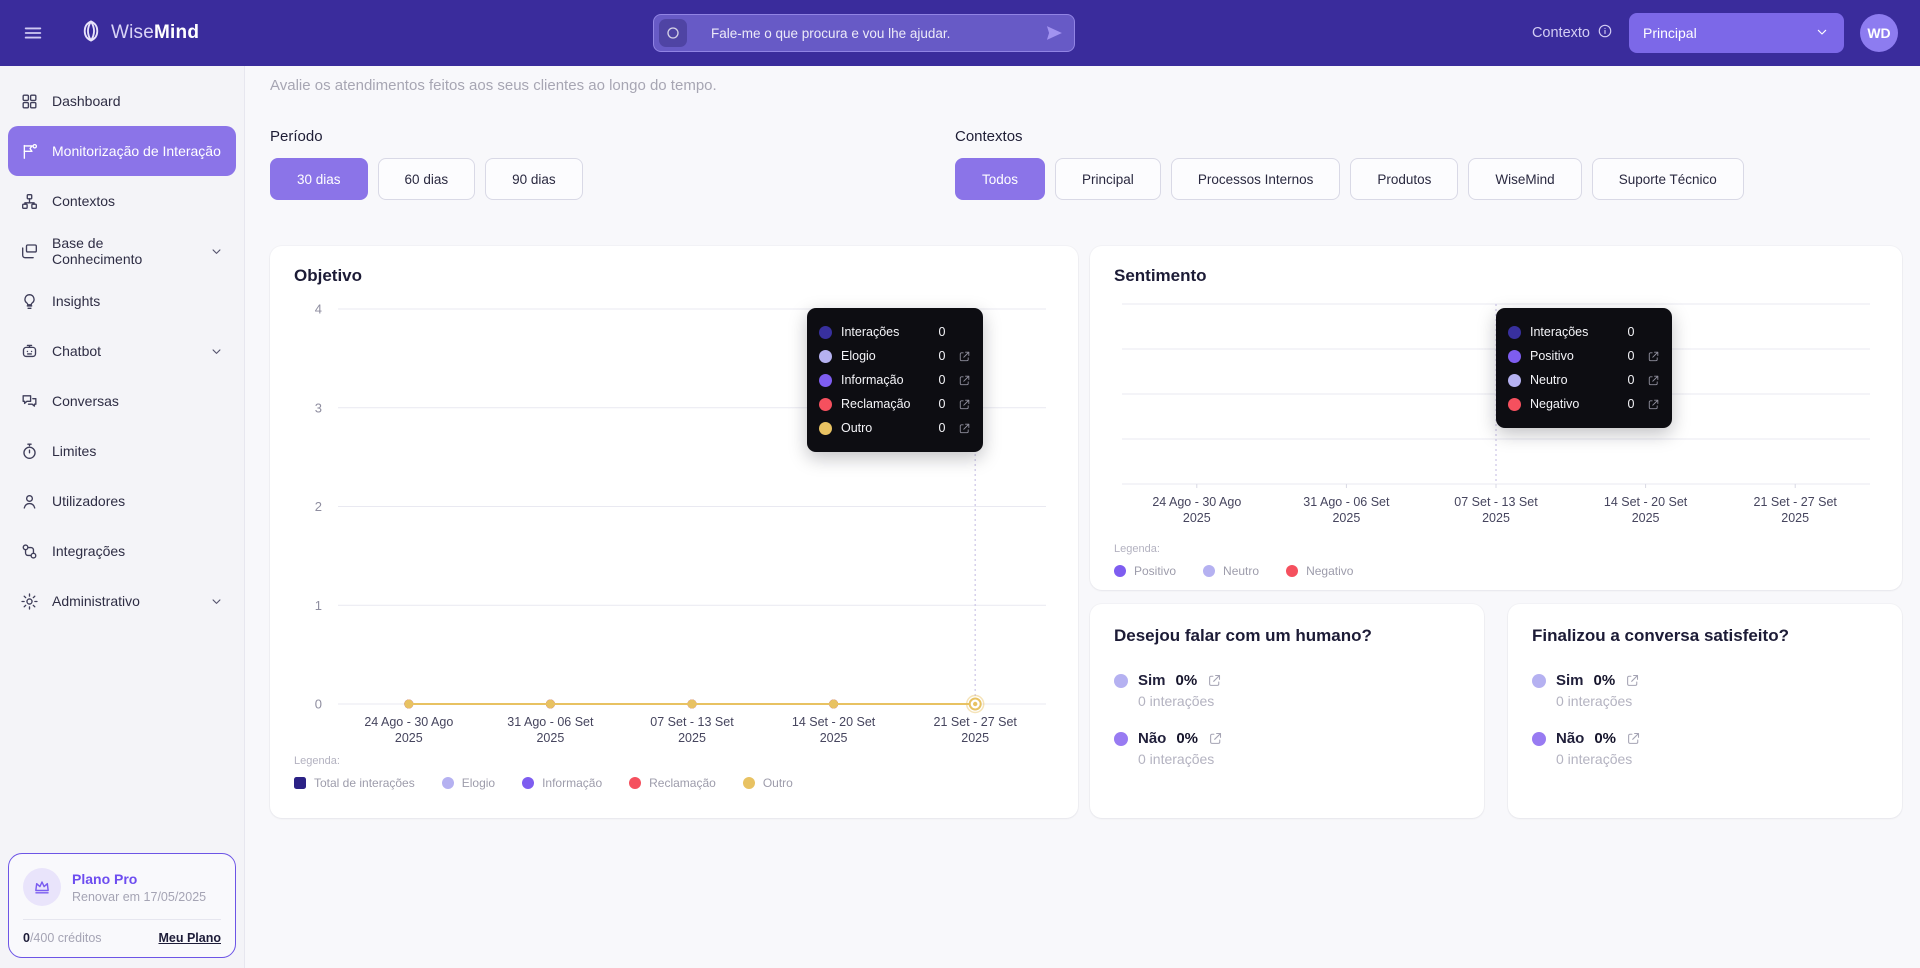  What do you see at coordinates (29, 601) in the screenshot?
I see `admin-icon` at bounding box center [29, 601].